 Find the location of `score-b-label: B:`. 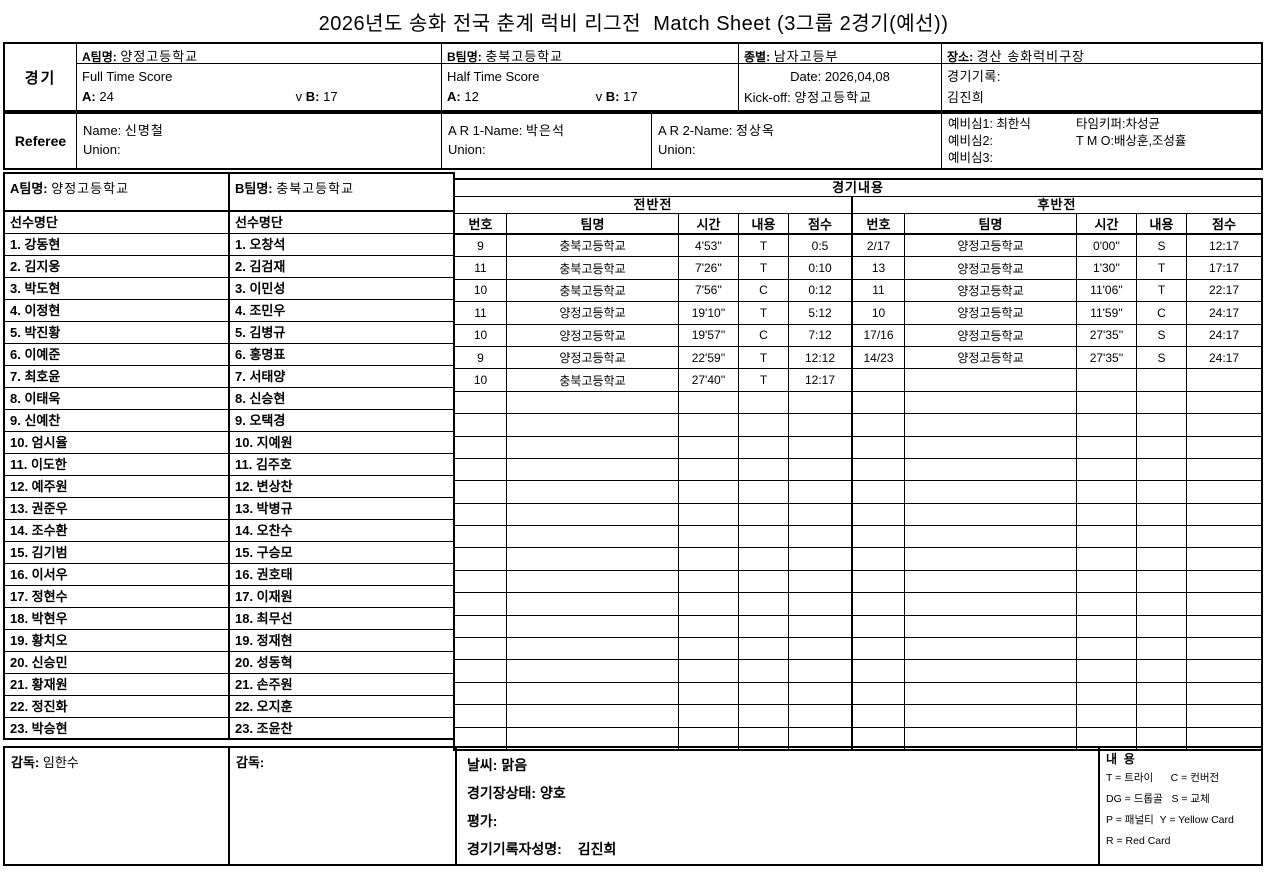

score-b-label: B: is located at coordinates (312, 96).